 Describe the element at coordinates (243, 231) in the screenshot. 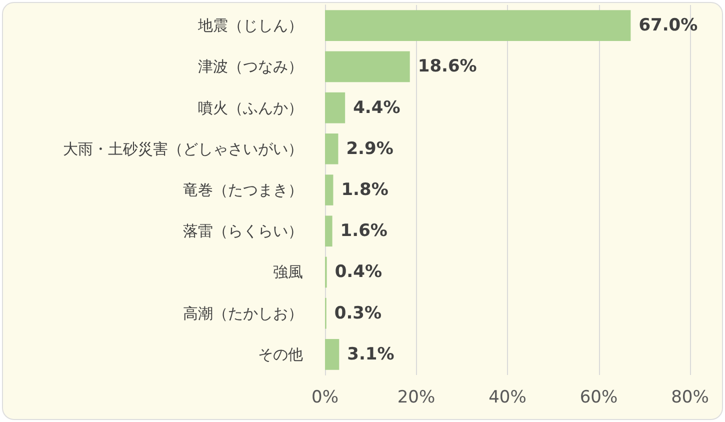

I see `y-tick-label: 落雷（らくらい）` at that location.